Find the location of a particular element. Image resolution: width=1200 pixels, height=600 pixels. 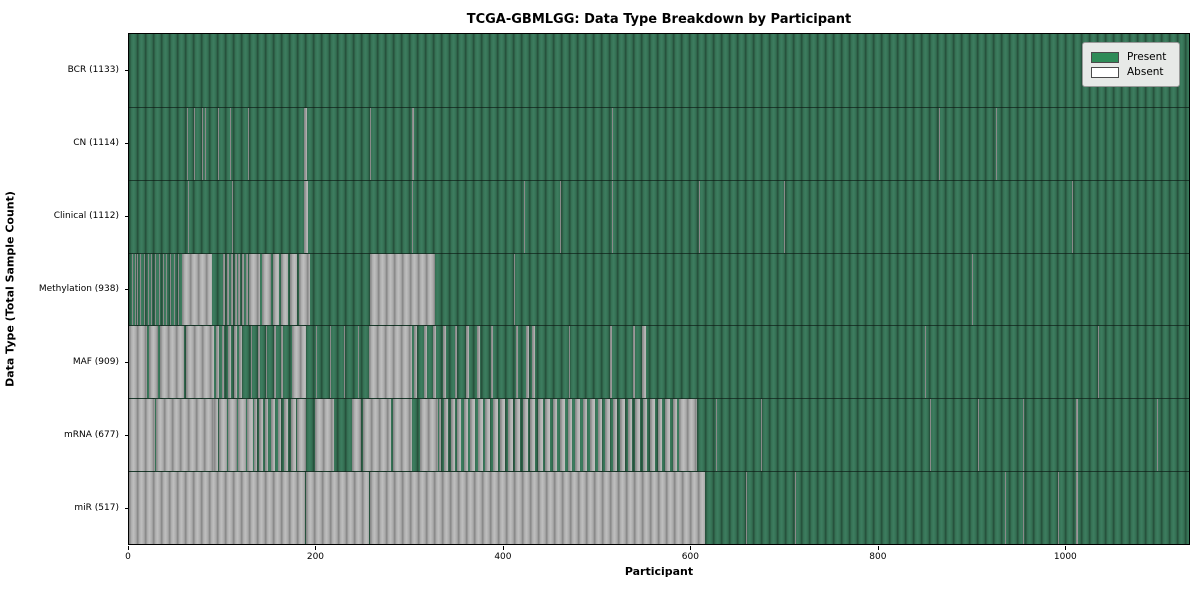

row-methylation is located at coordinates (659, 289).